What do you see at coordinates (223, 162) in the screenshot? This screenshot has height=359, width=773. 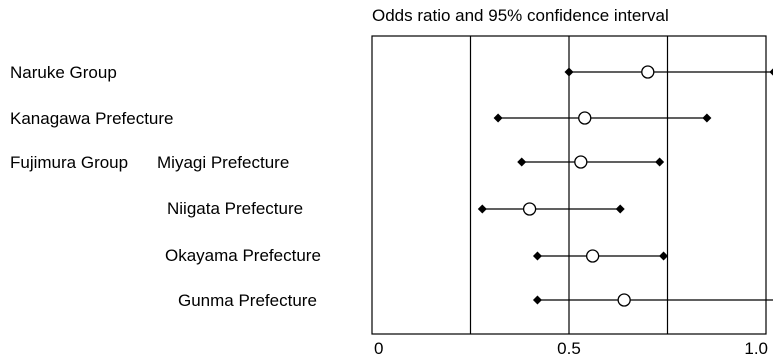 I see `row-label-miyagi: Miyagi Prefecture` at bounding box center [223, 162].